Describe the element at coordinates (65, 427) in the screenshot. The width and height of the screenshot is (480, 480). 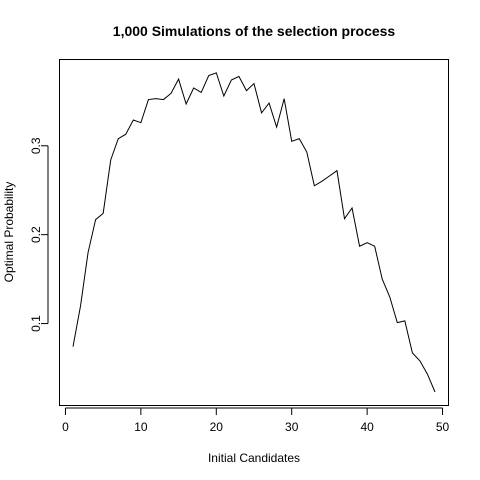
I see `x-tick-label: 0` at that location.